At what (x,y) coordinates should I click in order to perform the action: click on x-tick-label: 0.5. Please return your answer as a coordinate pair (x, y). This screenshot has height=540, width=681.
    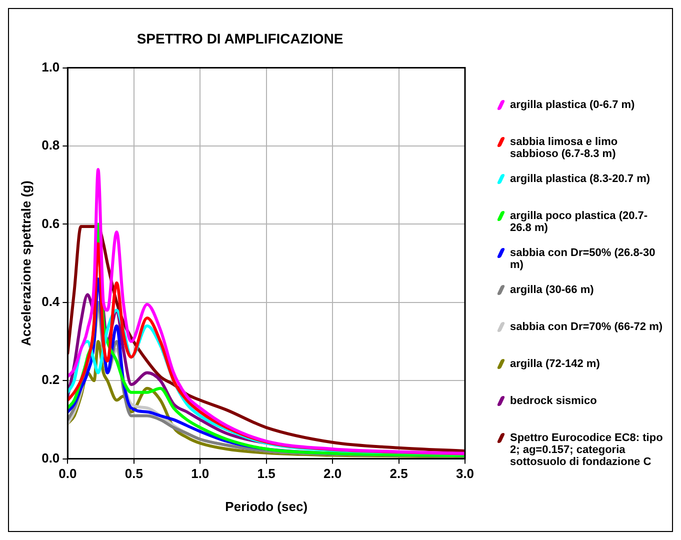
    Looking at the image, I should click on (133, 474).